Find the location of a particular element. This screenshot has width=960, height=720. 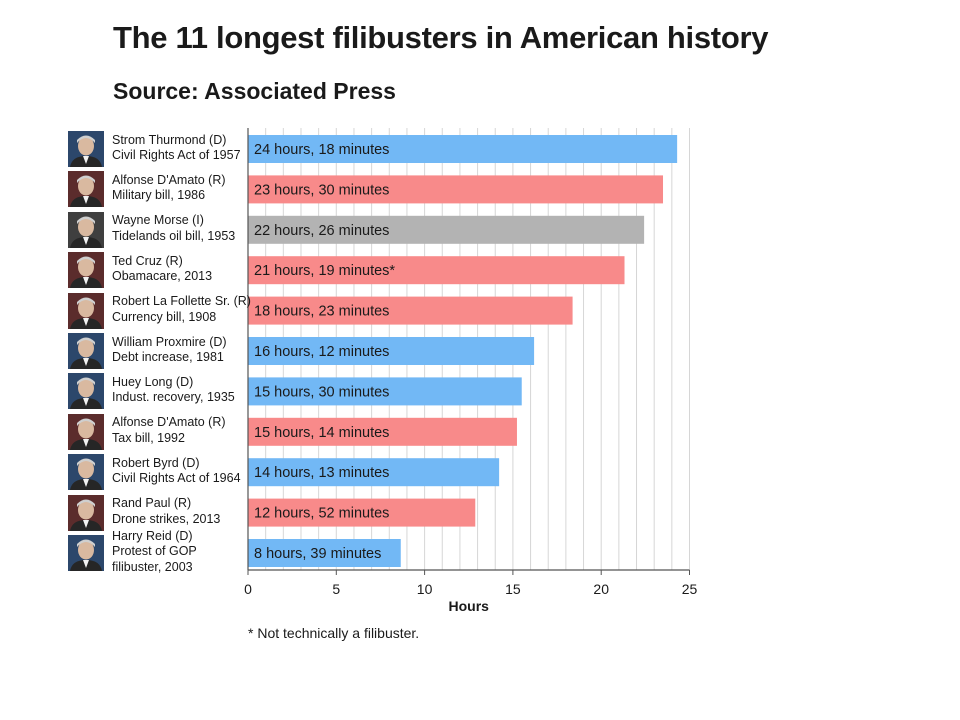

bar-label: 21 hours, 19 minutes* is located at coordinates (324, 271).